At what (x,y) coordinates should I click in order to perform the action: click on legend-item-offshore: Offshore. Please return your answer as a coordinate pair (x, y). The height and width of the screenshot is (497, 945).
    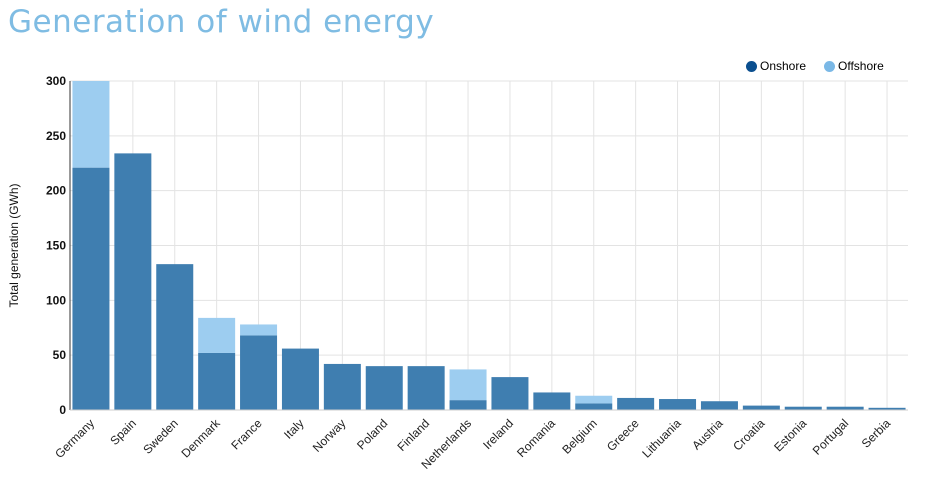
    Looking at the image, I should click on (854, 66).